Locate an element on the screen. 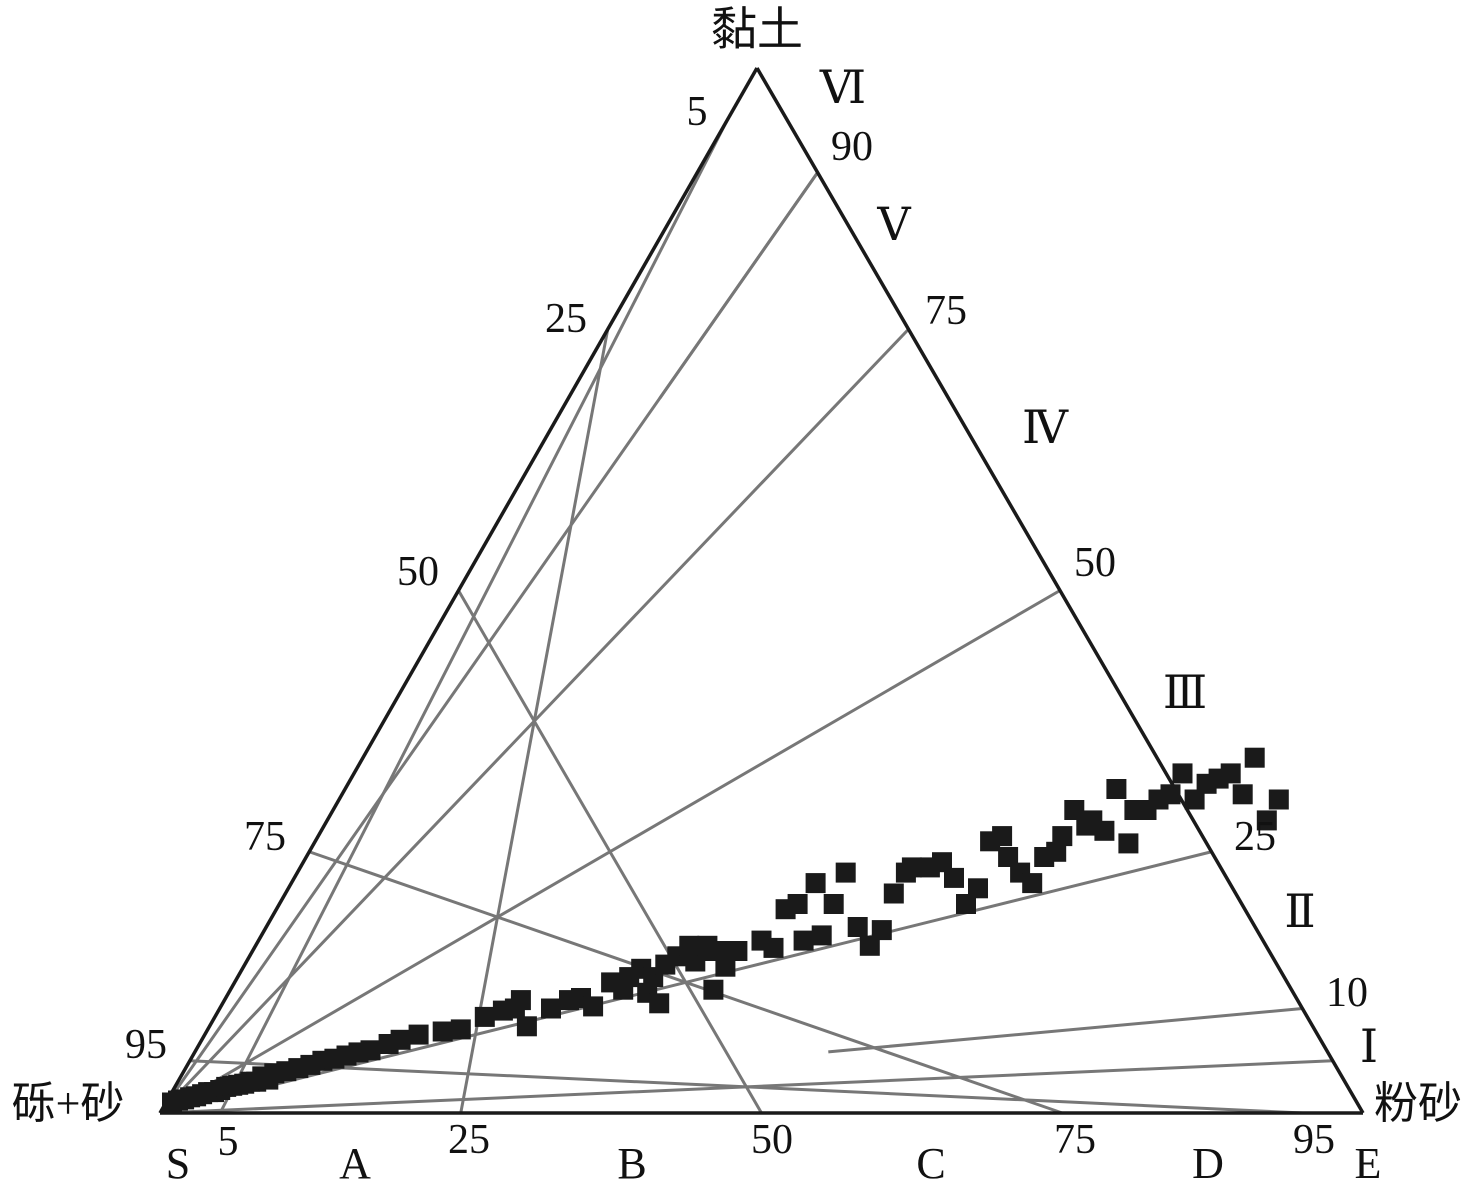 This screenshot has height=1194, width=1476. zone-label-VI: Ⅵ is located at coordinates (842, 87).